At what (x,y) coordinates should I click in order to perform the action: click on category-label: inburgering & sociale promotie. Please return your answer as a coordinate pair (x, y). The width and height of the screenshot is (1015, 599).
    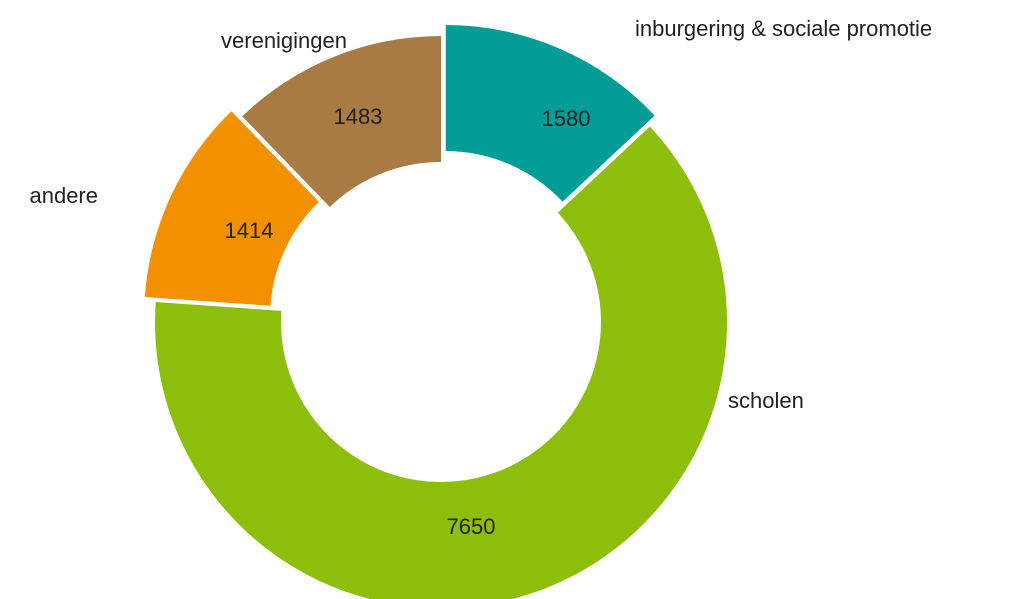
    Looking at the image, I should click on (783, 28).